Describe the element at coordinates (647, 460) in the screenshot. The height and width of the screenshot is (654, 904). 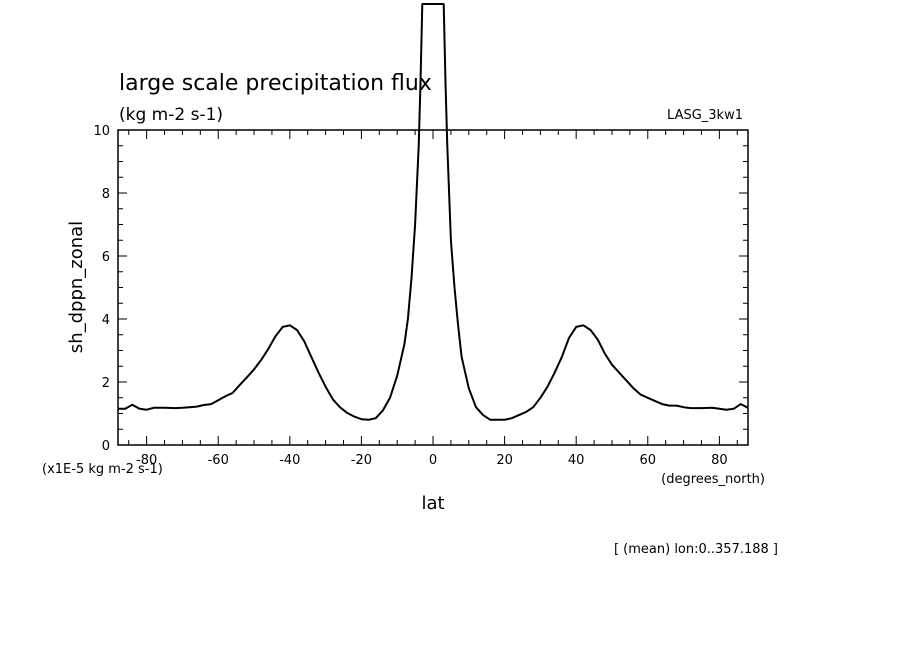
I see `x-tick-label: 60` at that location.